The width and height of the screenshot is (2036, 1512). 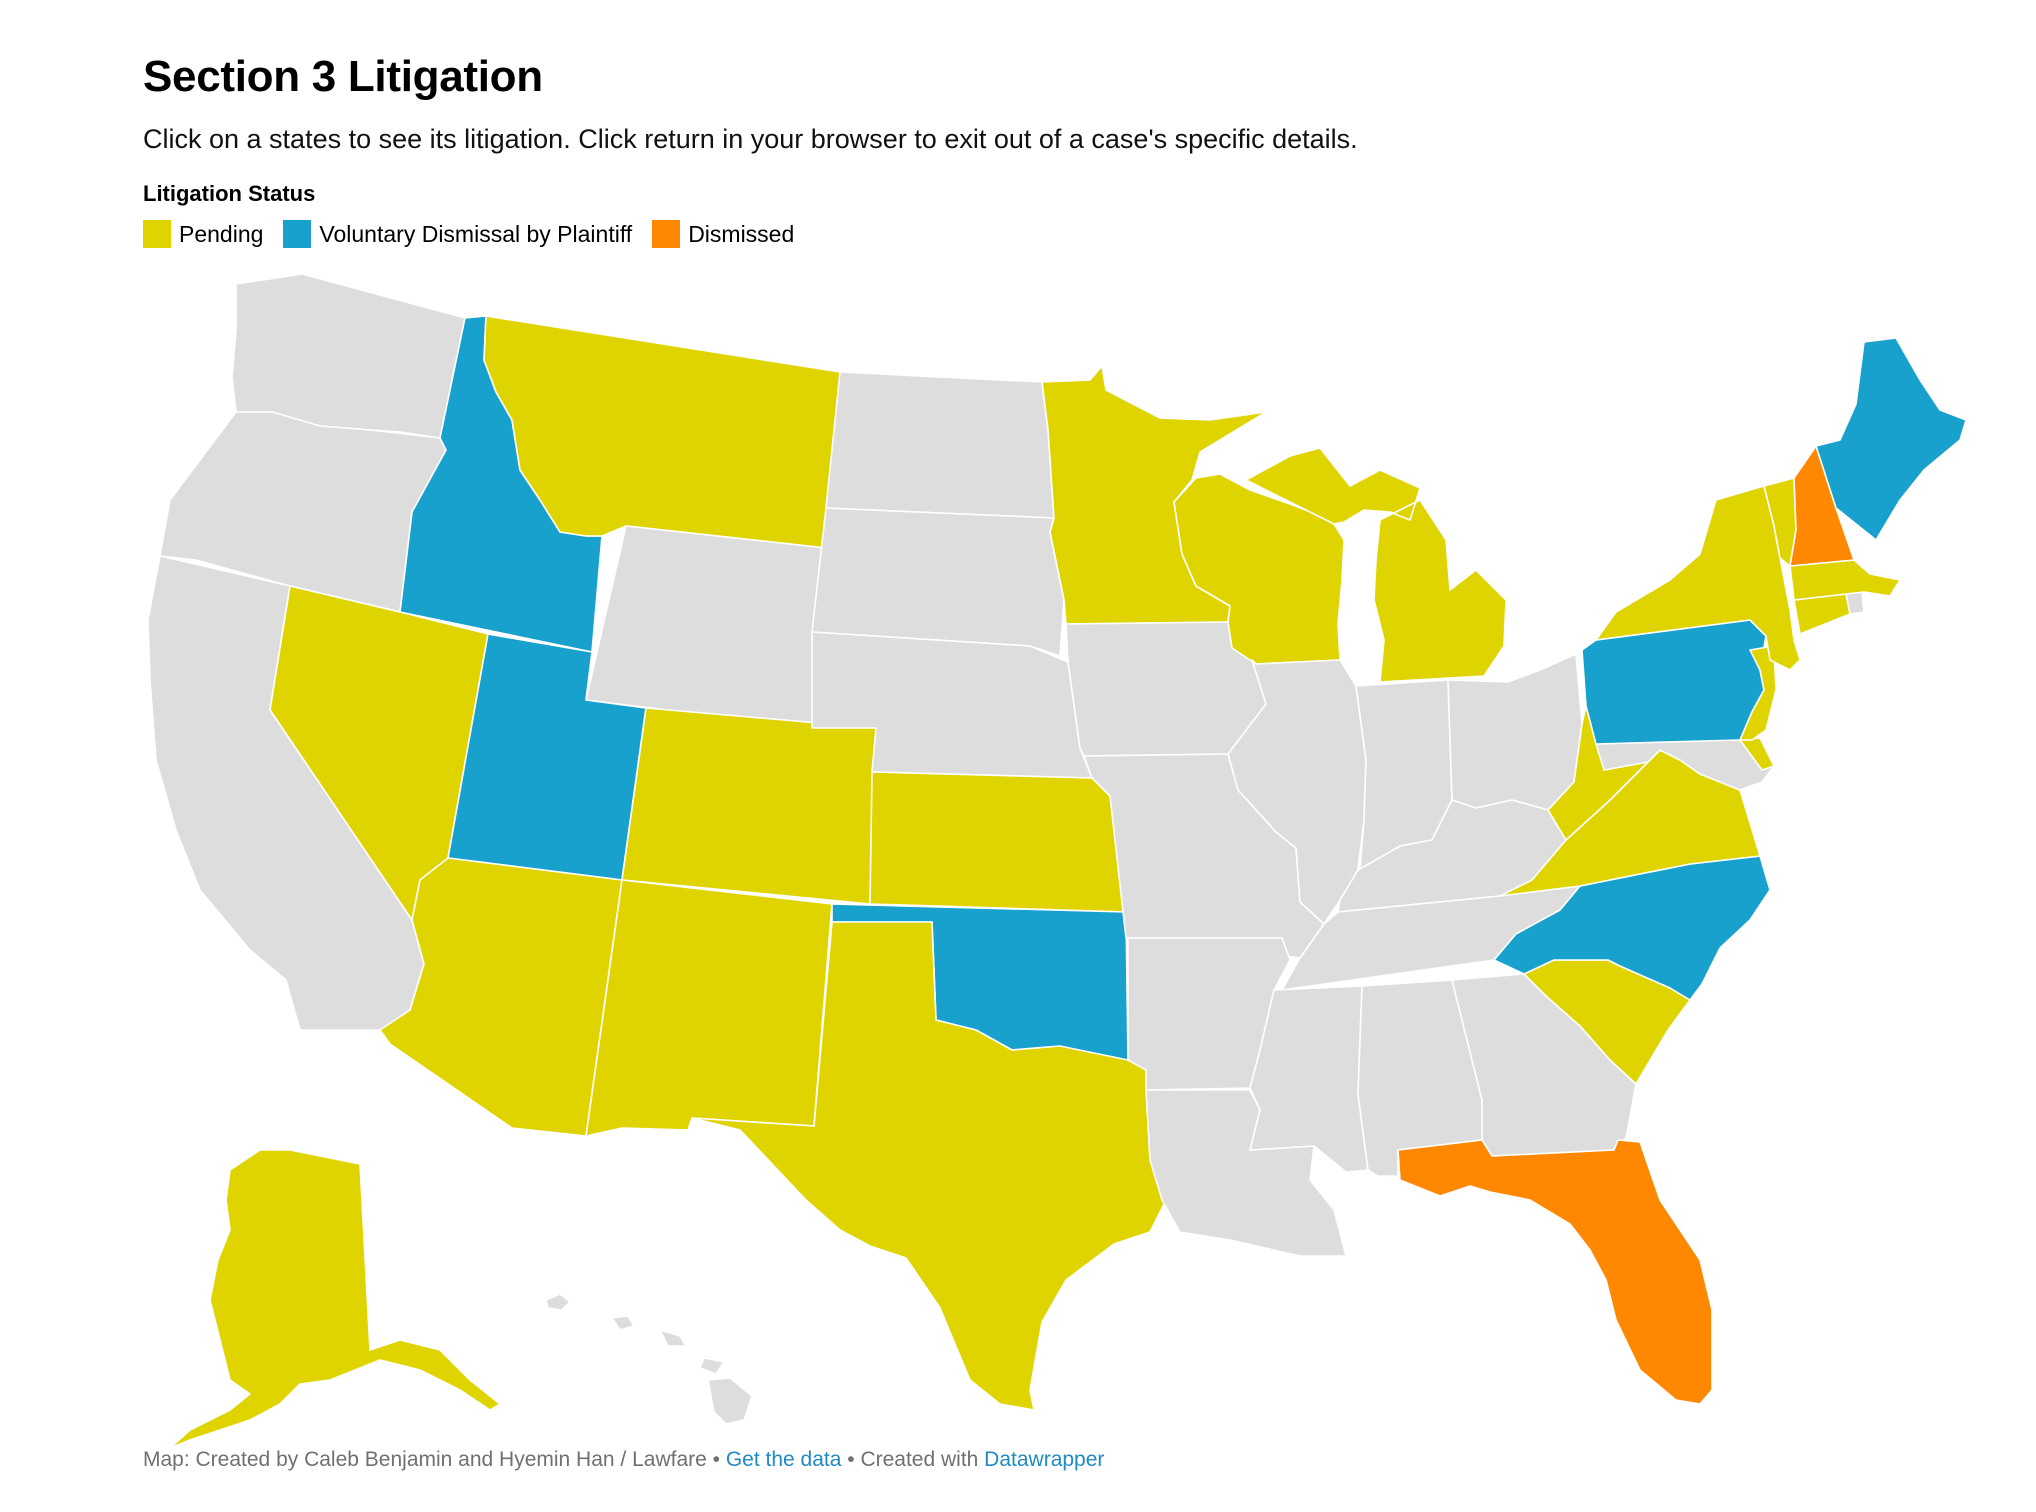 What do you see at coordinates (706, 627) in the screenshot?
I see `state-wy` at bounding box center [706, 627].